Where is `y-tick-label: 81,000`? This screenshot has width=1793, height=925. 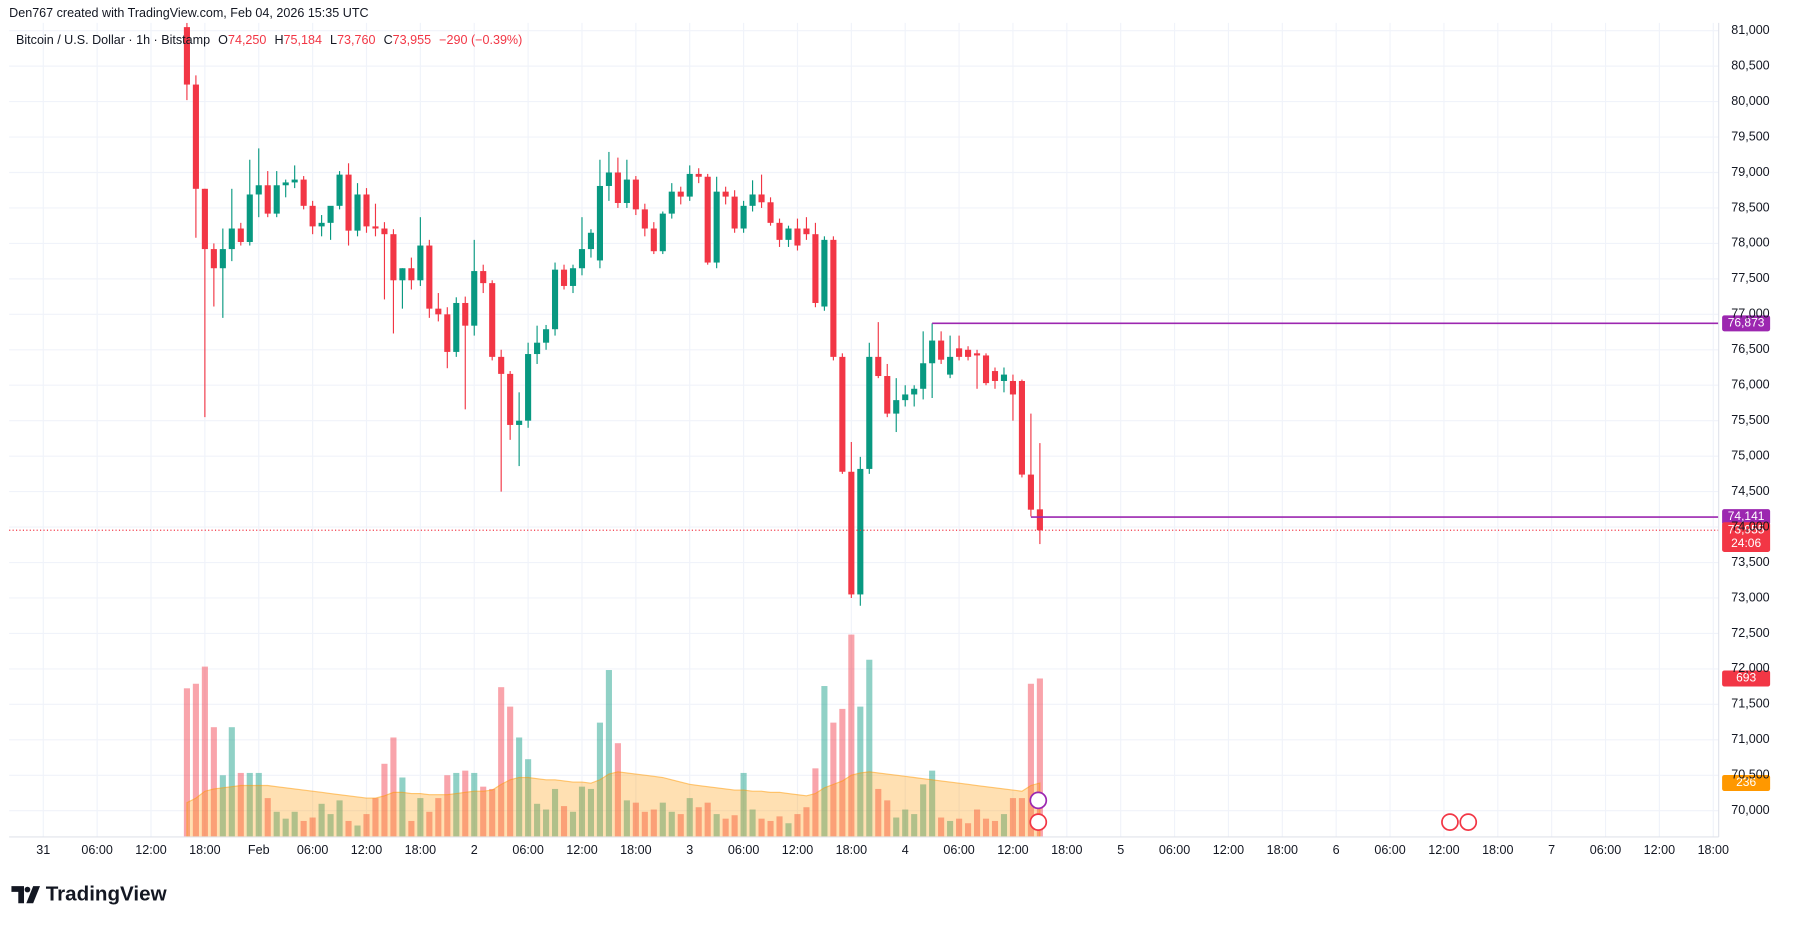
y-tick-label: 81,000 is located at coordinates (1750, 30).